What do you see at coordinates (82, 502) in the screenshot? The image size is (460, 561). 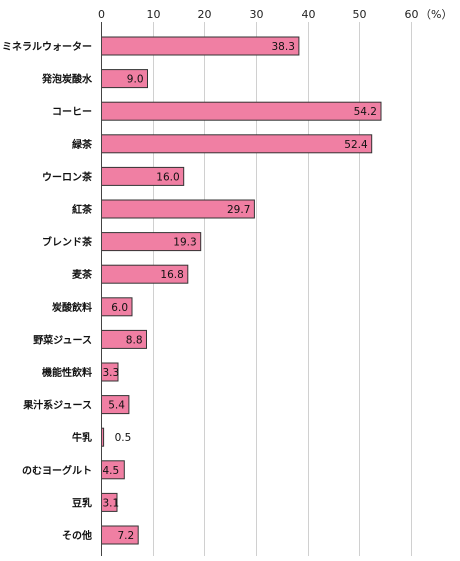 I see `category-label: 豆乳` at bounding box center [82, 502].